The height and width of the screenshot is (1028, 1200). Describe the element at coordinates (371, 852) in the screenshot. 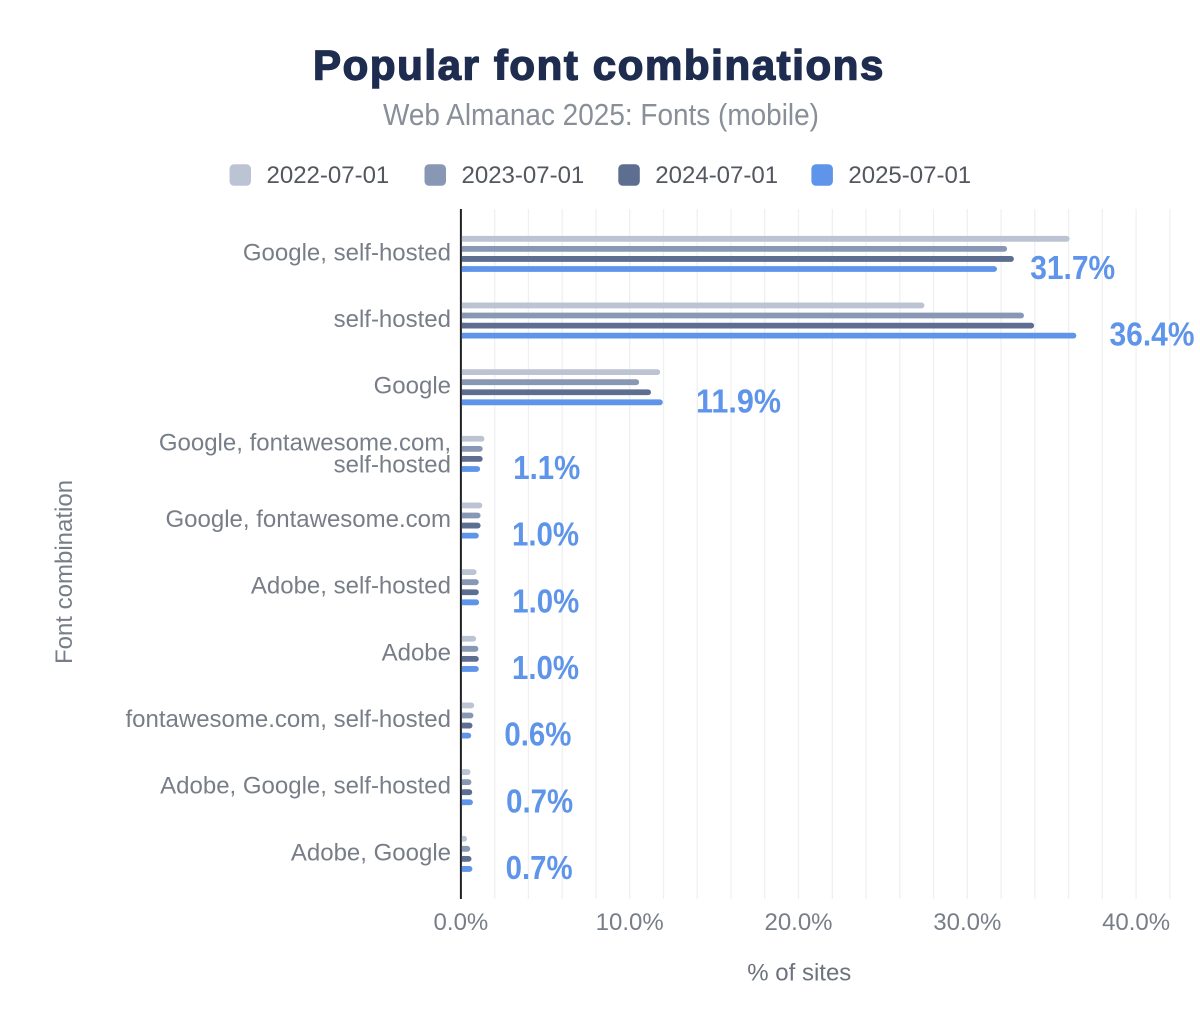

I see `svg-text: Adobe, Google` at that location.